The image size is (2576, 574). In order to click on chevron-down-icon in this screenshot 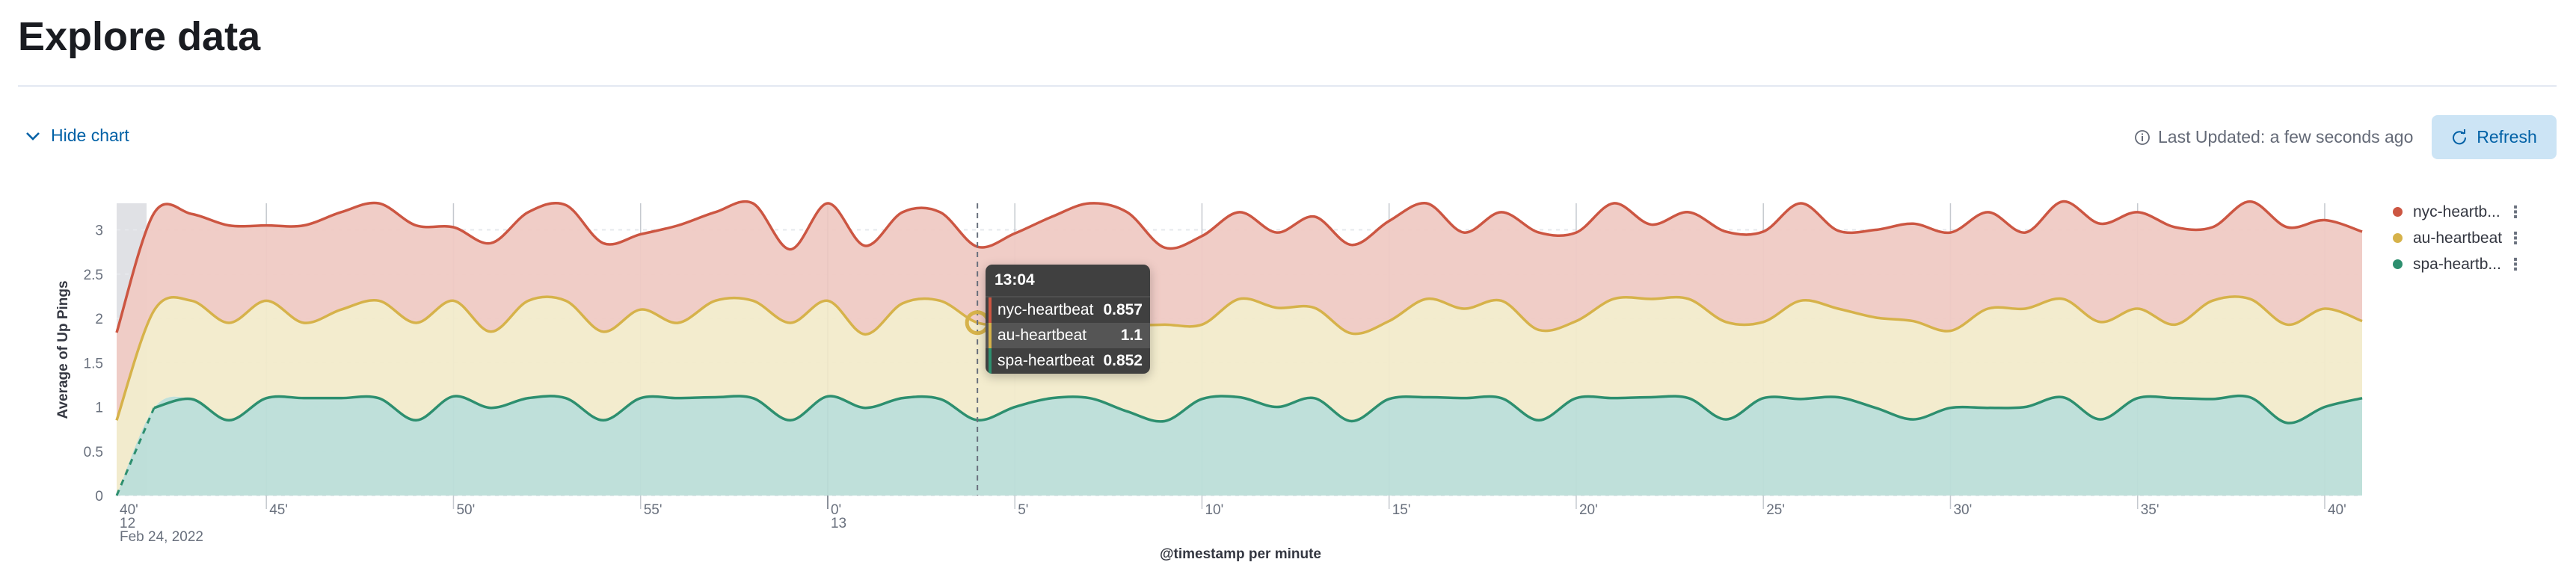, I will do `click(33, 137)`.